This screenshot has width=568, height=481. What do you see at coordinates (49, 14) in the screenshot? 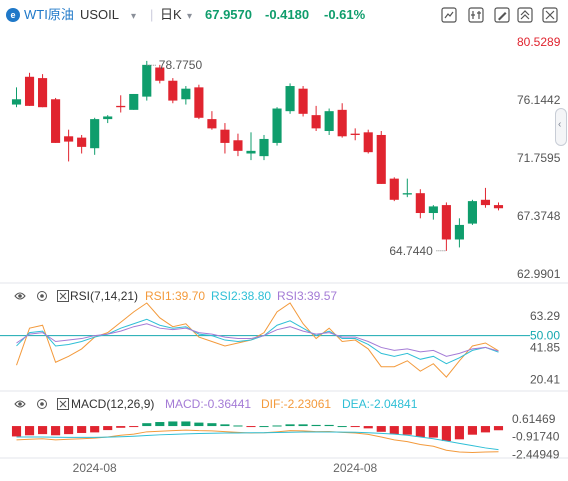
I see `instrument-name: WTI原油` at bounding box center [49, 14].